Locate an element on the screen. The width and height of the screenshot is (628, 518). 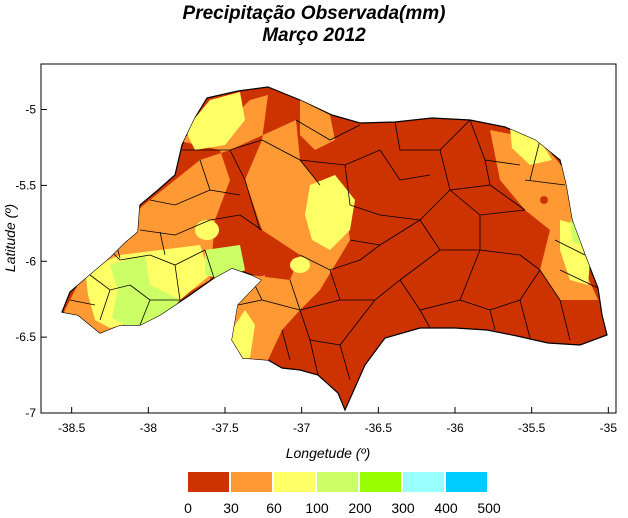
x-tick-label: -35 is located at coordinates (609, 428).